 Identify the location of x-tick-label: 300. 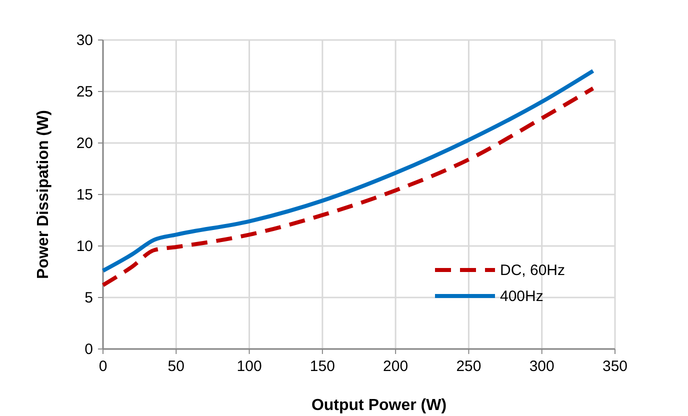
(541, 366).